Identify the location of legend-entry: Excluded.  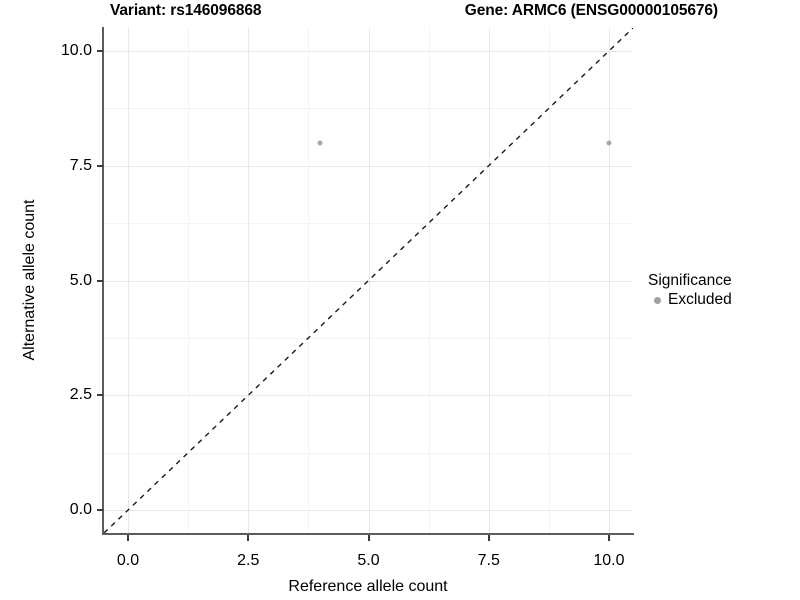
(720, 300).